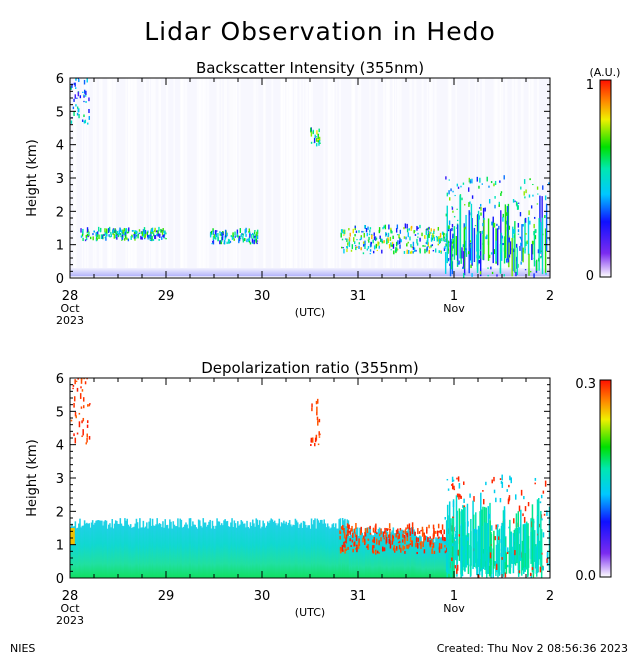 This screenshot has width=640, height=660. What do you see at coordinates (532, 648) in the screenshot?
I see `footer-created: Created: Thu Nov 2 08:56:36 2023` at bounding box center [532, 648].